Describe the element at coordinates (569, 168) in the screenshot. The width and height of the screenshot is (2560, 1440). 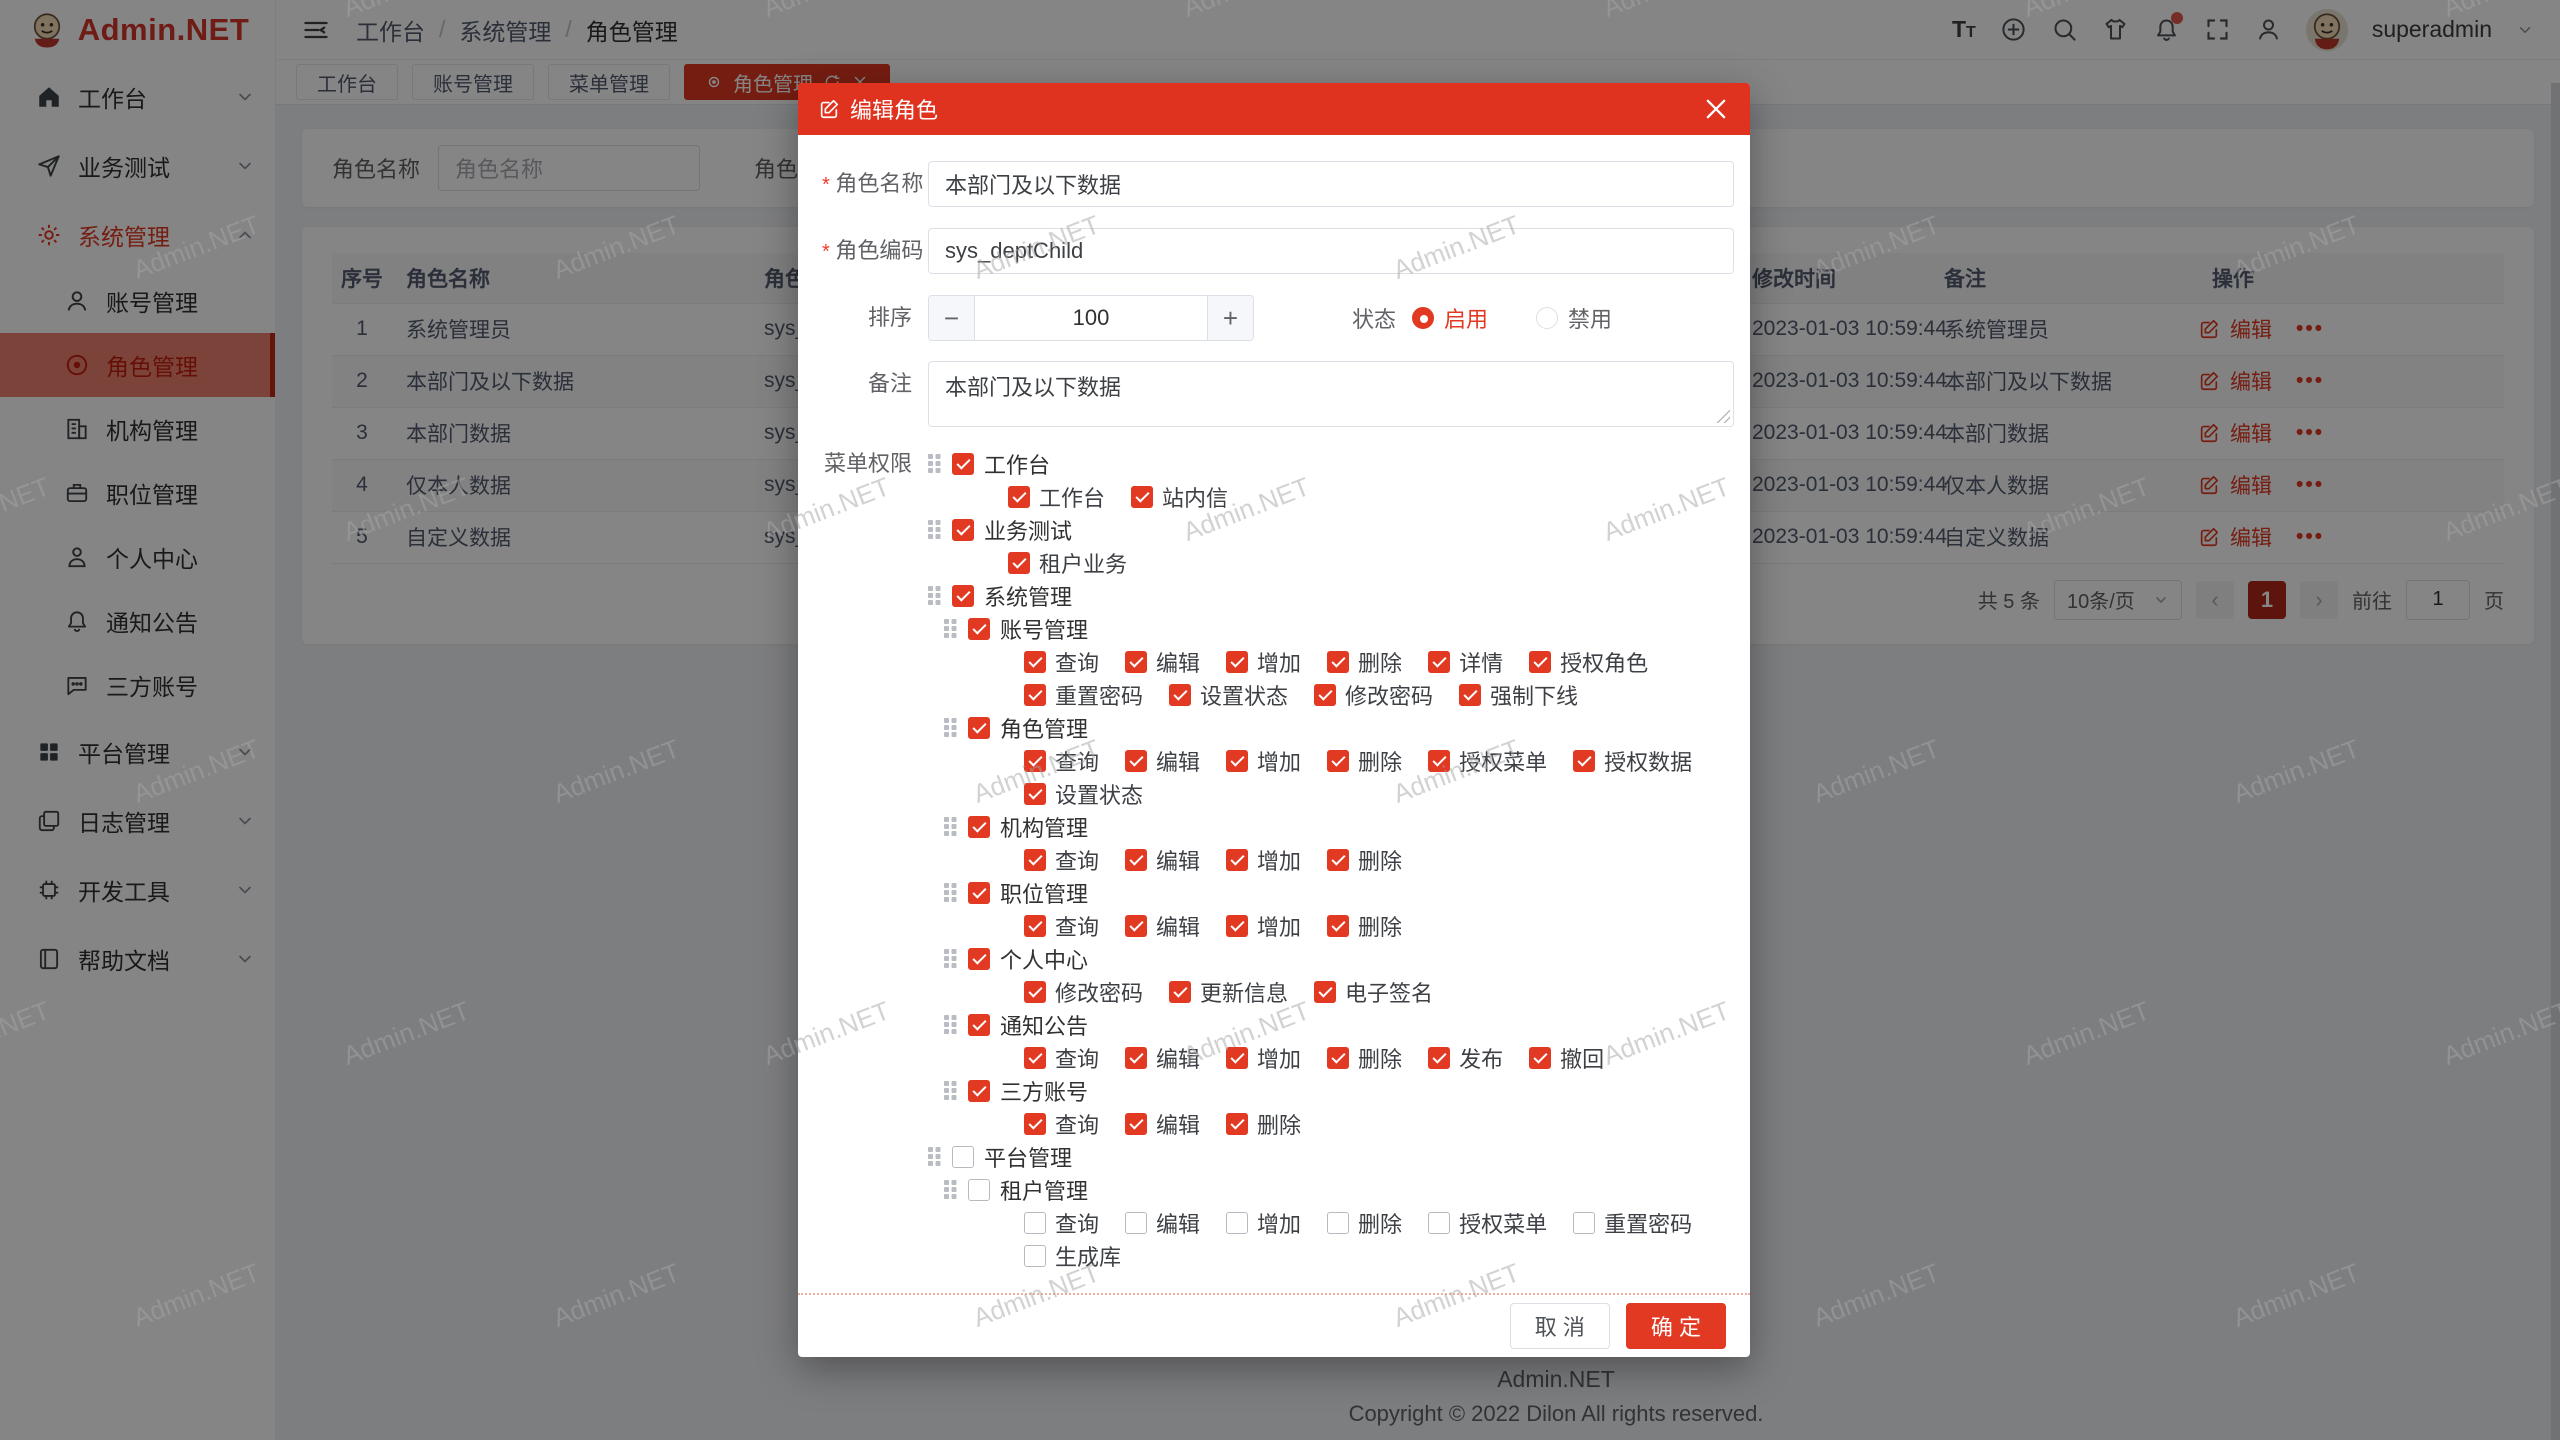
I see `role-name-search-input: 角色名称` at that location.